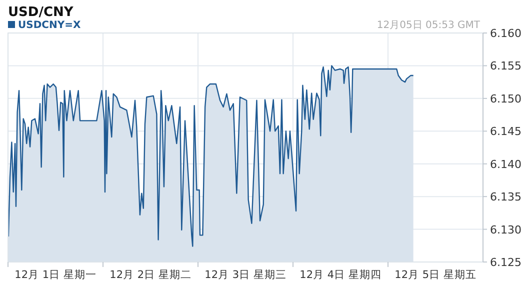  I want to click on x-tick-label: 12月 5日 星期五, so click(435, 275).